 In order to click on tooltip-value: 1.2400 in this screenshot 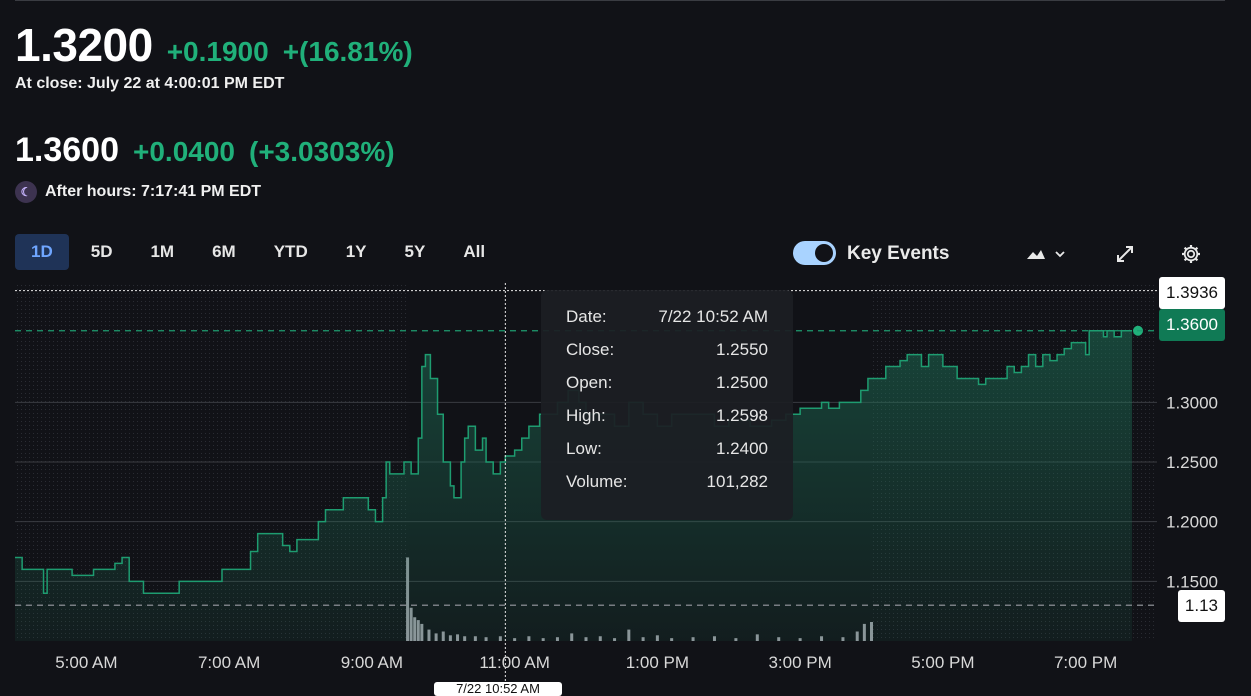, I will do `click(742, 448)`.